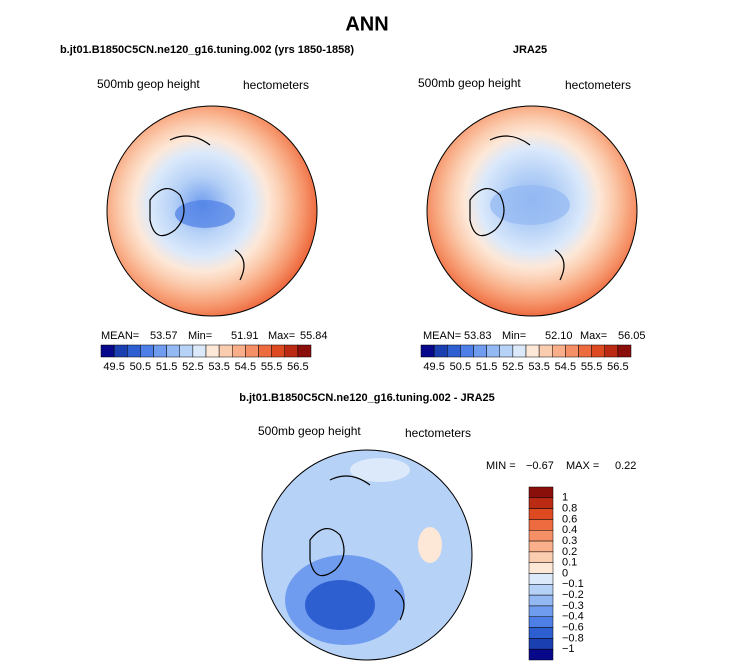 The width and height of the screenshot is (733, 669). What do you see at coordinates (245, 336) in the screenshot?
I see `stat-value: 51.91` at bounding box center [245, 336].